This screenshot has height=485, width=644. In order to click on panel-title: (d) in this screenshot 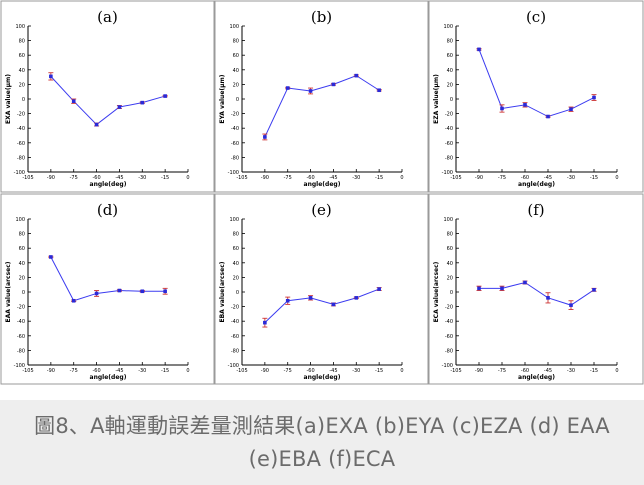, I will do `click(107, 210)`.